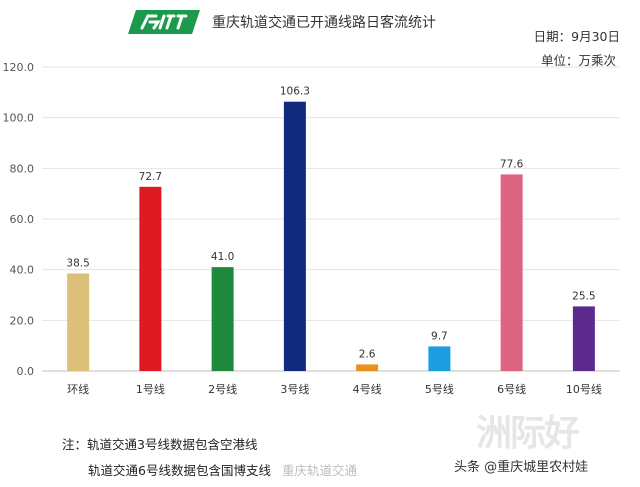 Image resolution: width=640 pixels, height=487 pixels. What do you see at coordinates (578, 60) in the screenshot?
I see `unit-label: 单位：万乘次` at bounding box center [578, 60].